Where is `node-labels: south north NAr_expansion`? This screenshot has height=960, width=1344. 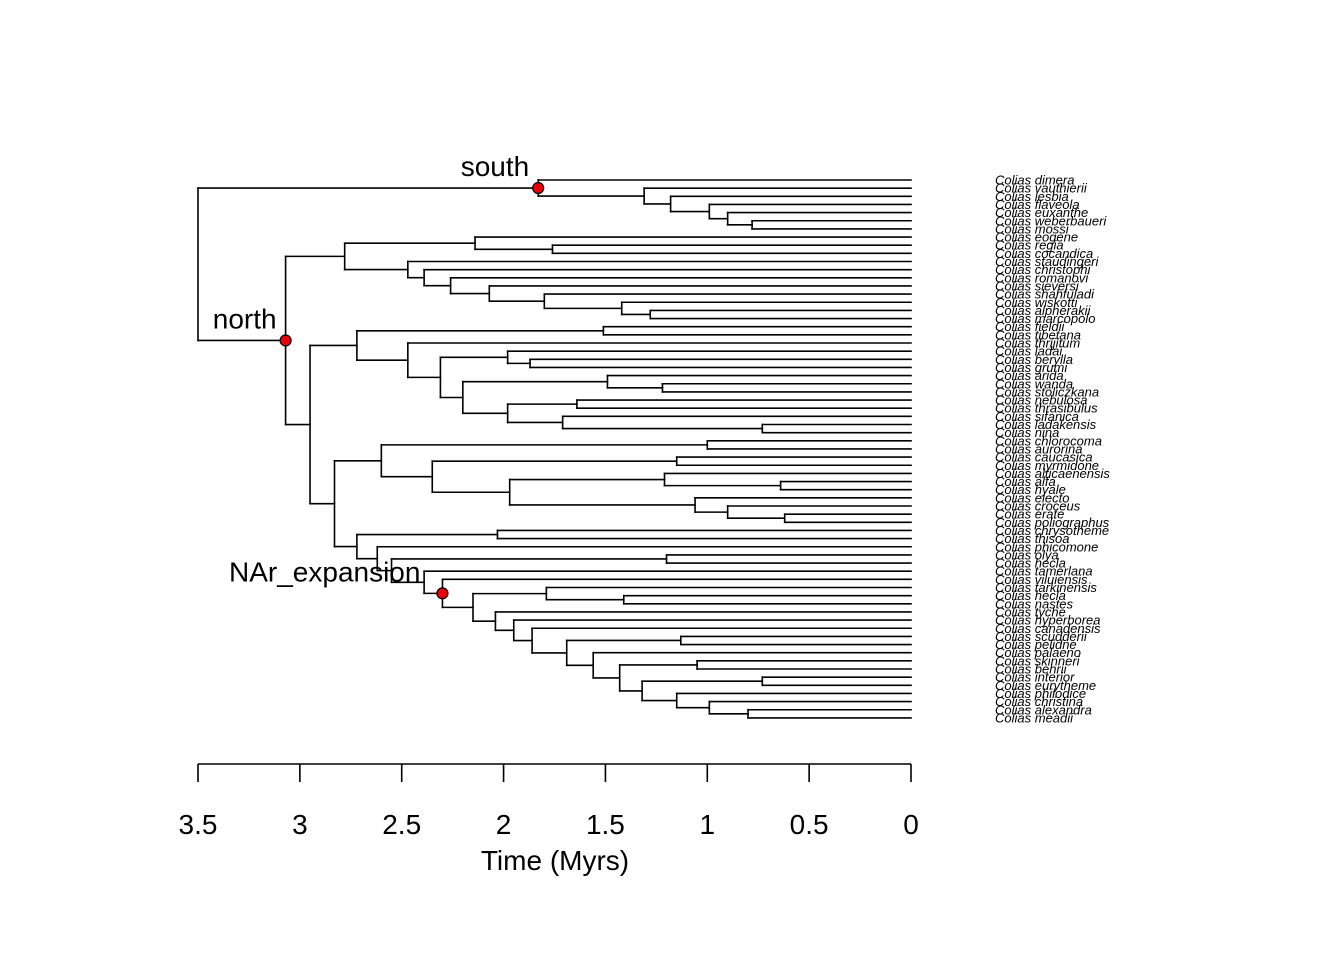
node-labels: south north NAr_expansion is located at coordinates (371, 369).